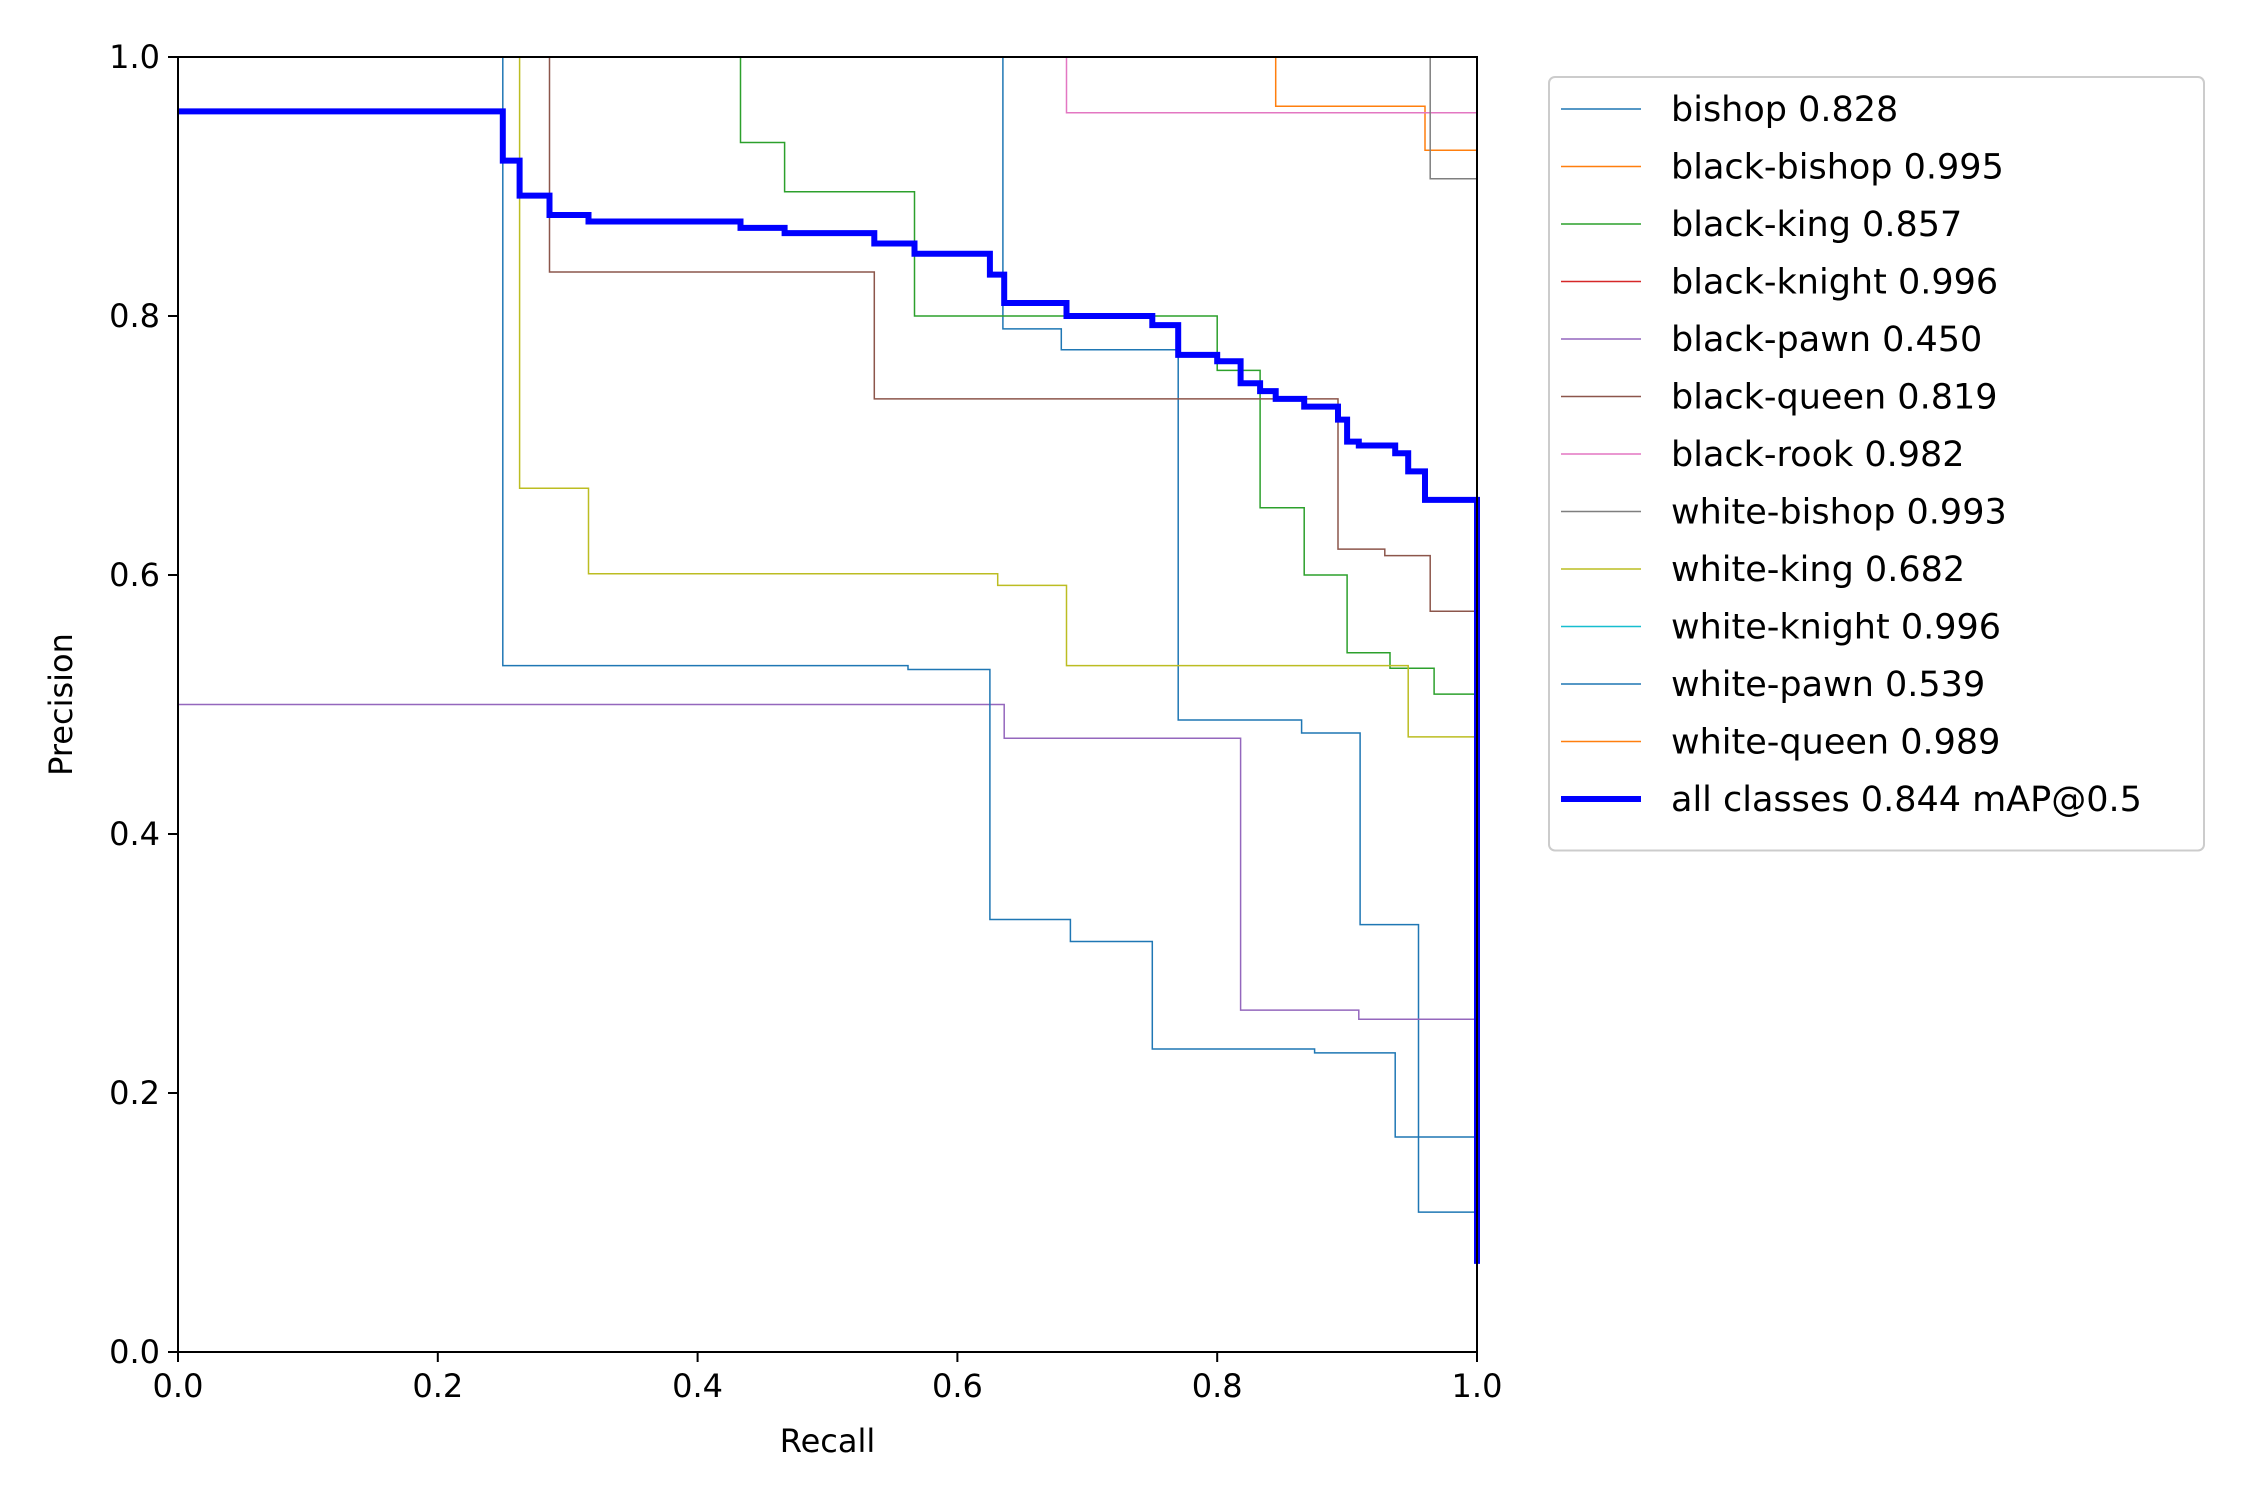 This screenshot has height=1500, width=2250. What do you see at coordinates (1784, 110) in the screenshot?
I see `legend-label: bishop 0.828` at bounding box center [1784, 110].